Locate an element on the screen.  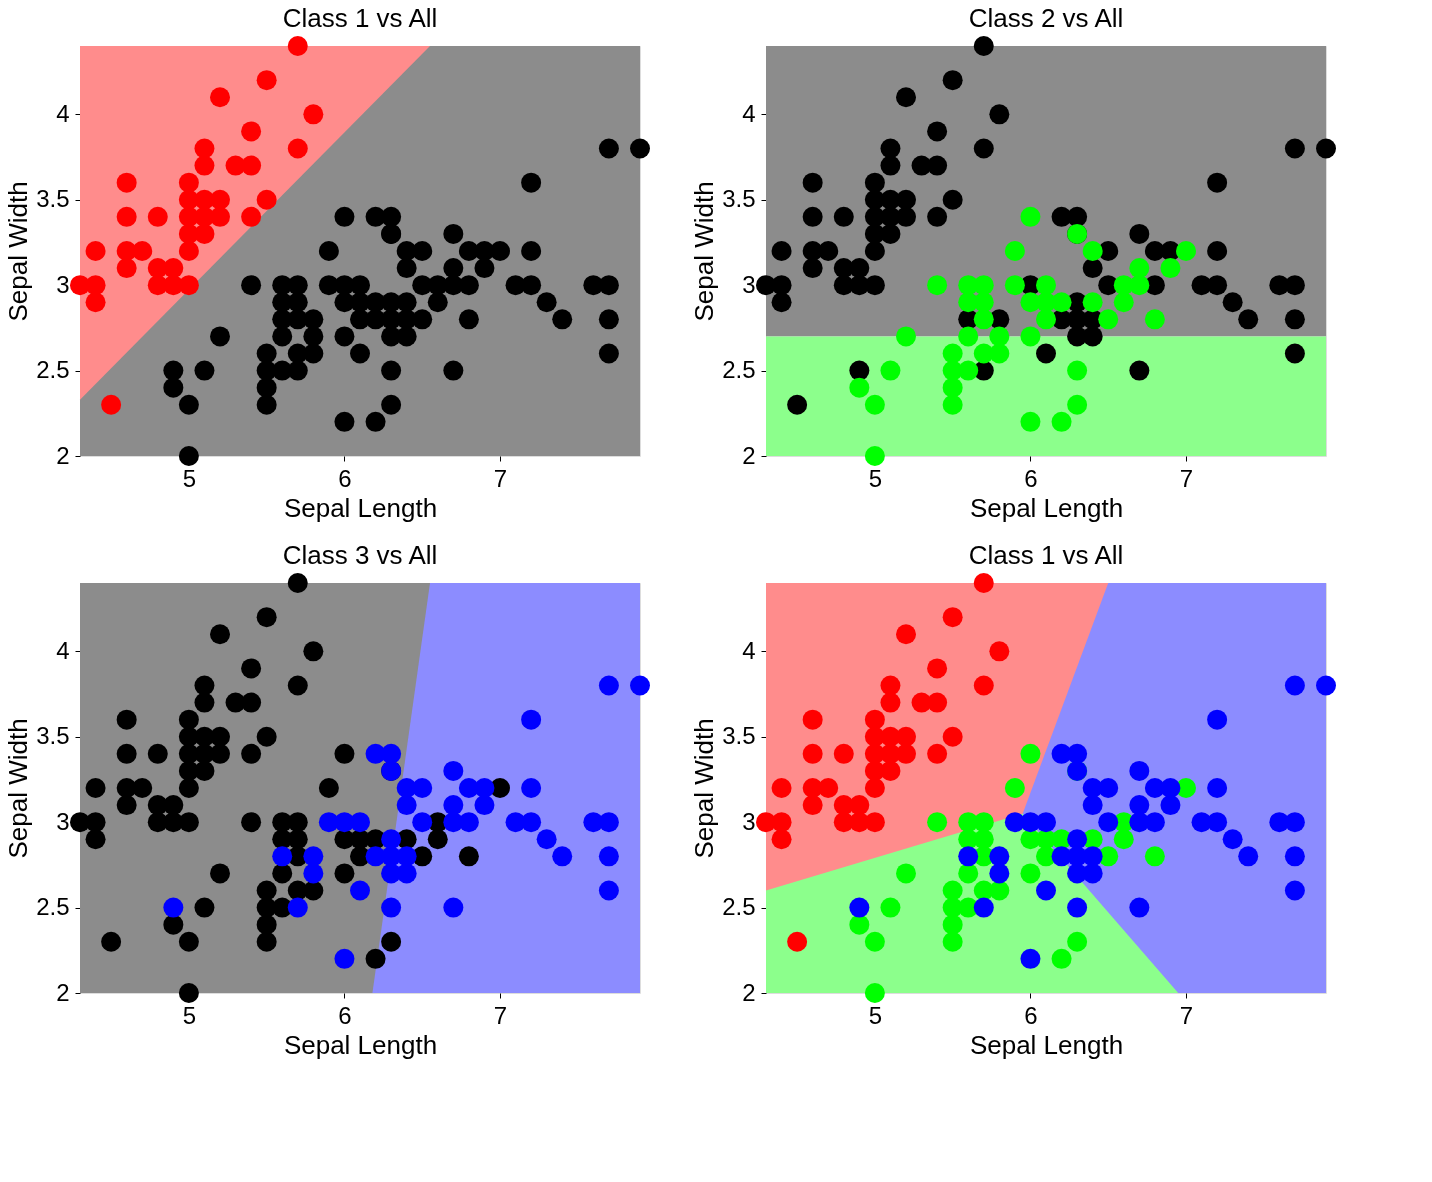
x-tick-label: 7 is located at coordinates (1186, 478).